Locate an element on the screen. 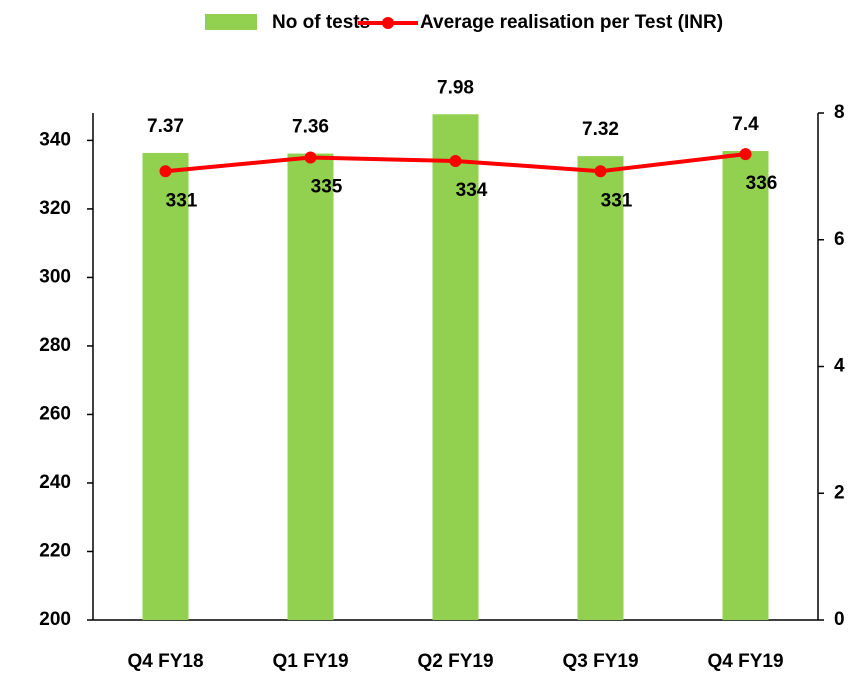 The height and width of the screenshot is (691, 868). x-tick-label: Q2 FY19 is located at coordinates (455, 661).